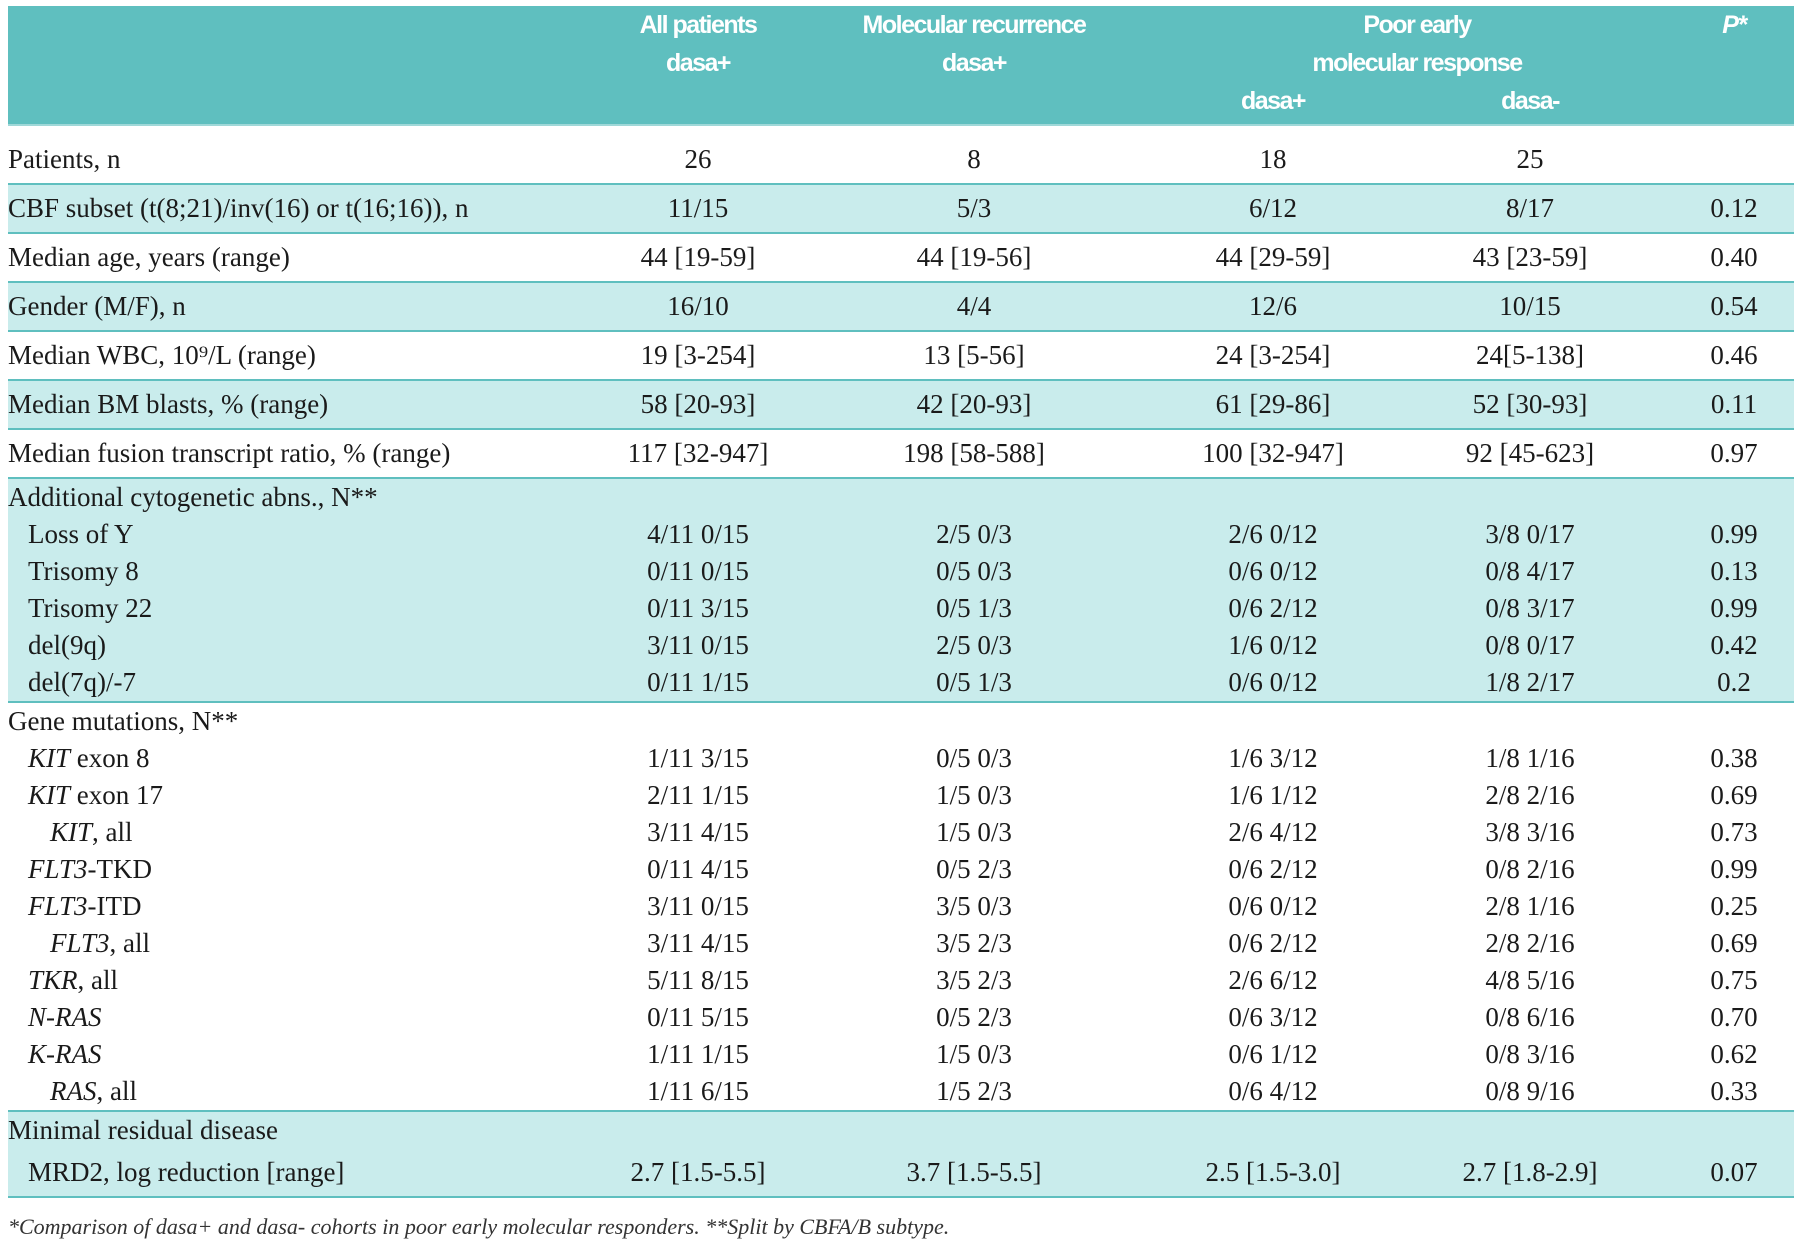 This screenshot has width=1800, height=1249. What do you see at coordinates (698, 869) in the screenshot?
I see `all-patients-value: 0/11 4/15` at bounding box center [698, 869].